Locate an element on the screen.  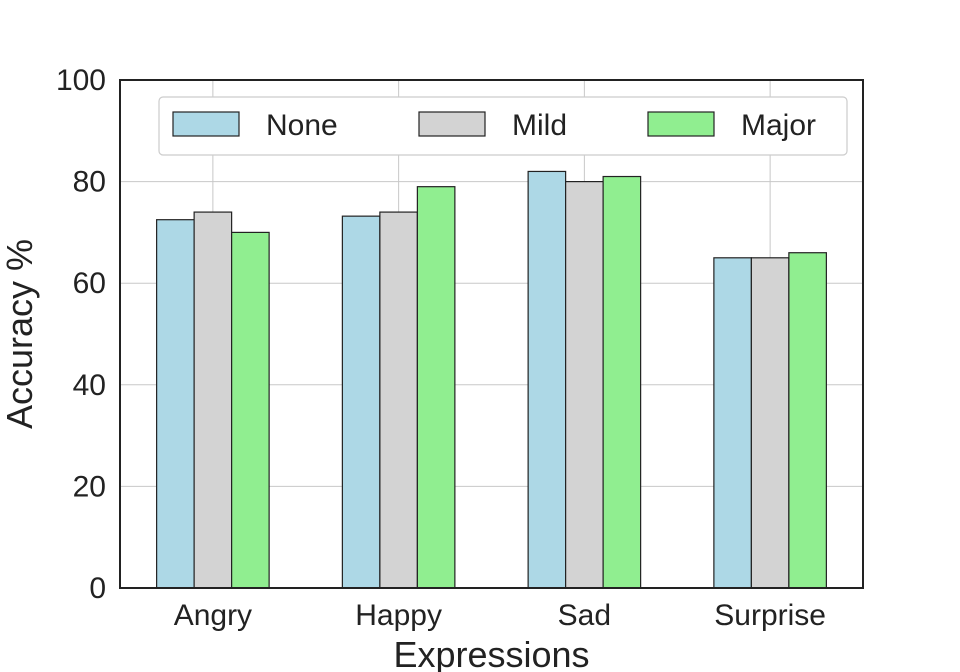
bar-major-sad is located at coordinates (622, 382).